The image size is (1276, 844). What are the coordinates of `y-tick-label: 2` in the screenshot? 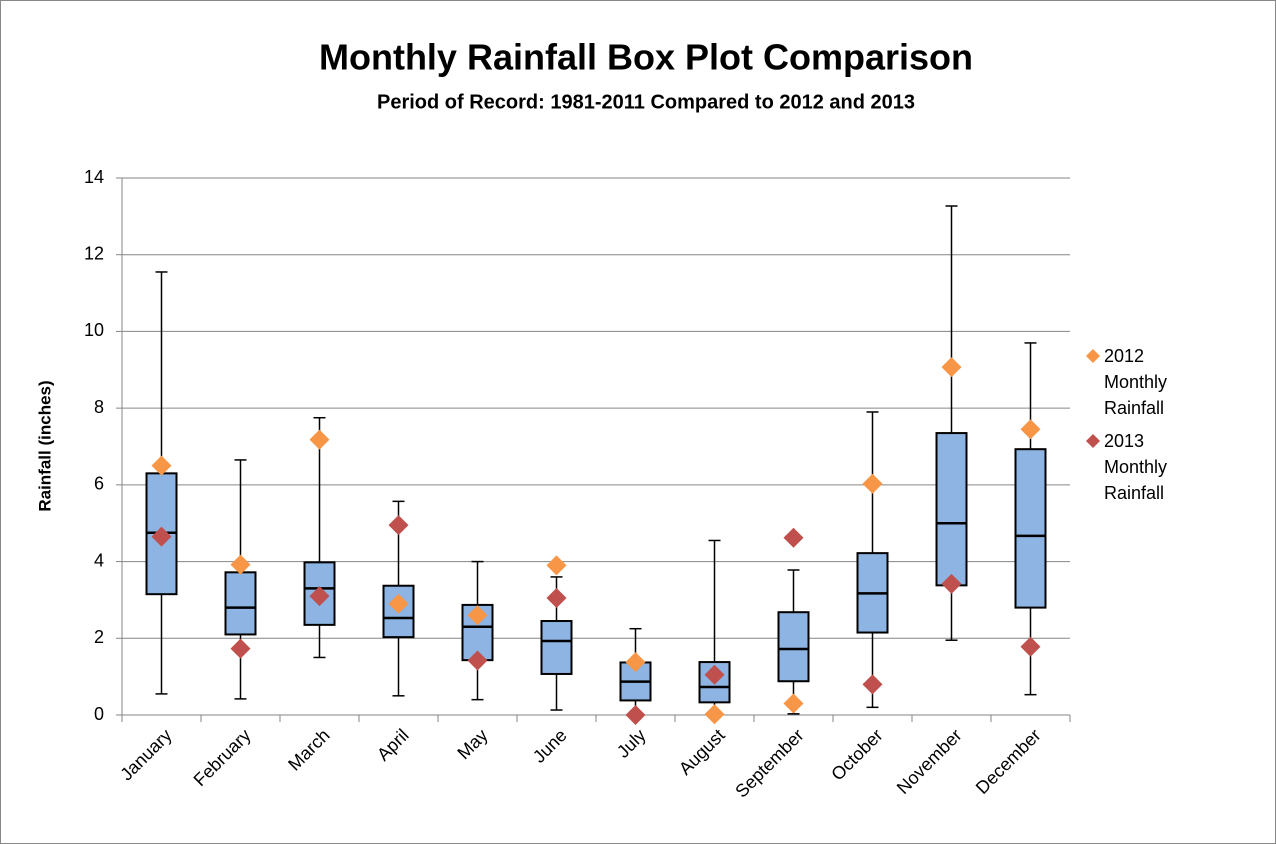 It's located at (99, 637).